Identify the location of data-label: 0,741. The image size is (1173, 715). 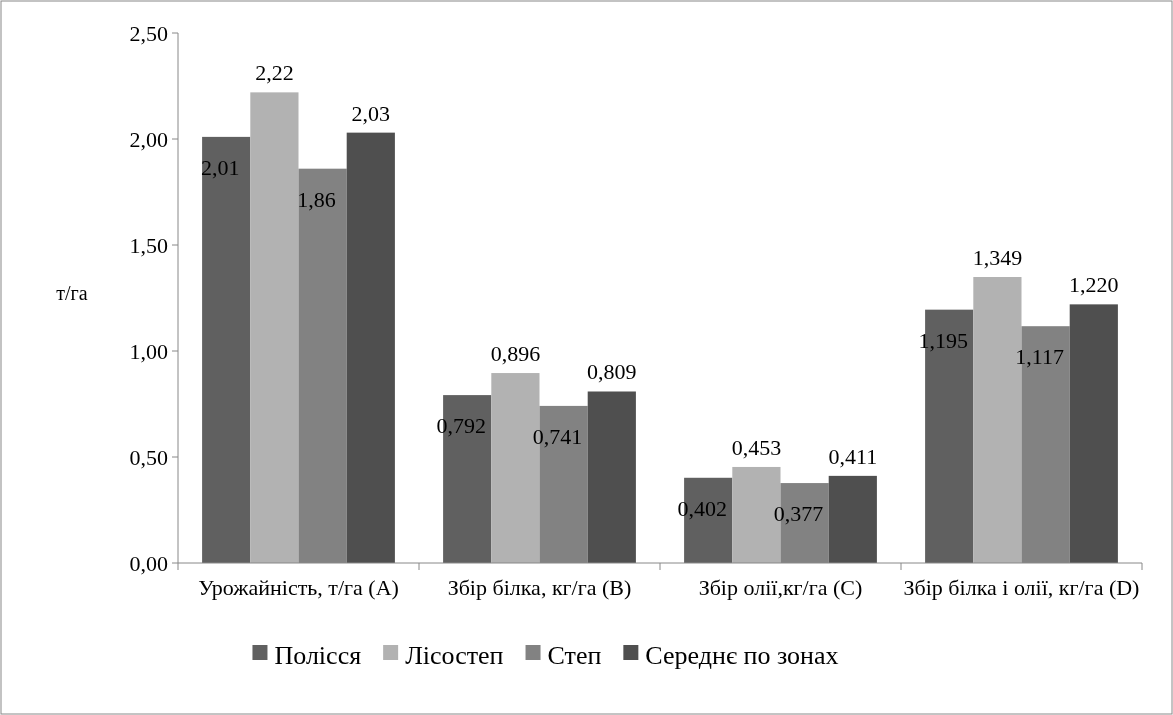
(557, 436).